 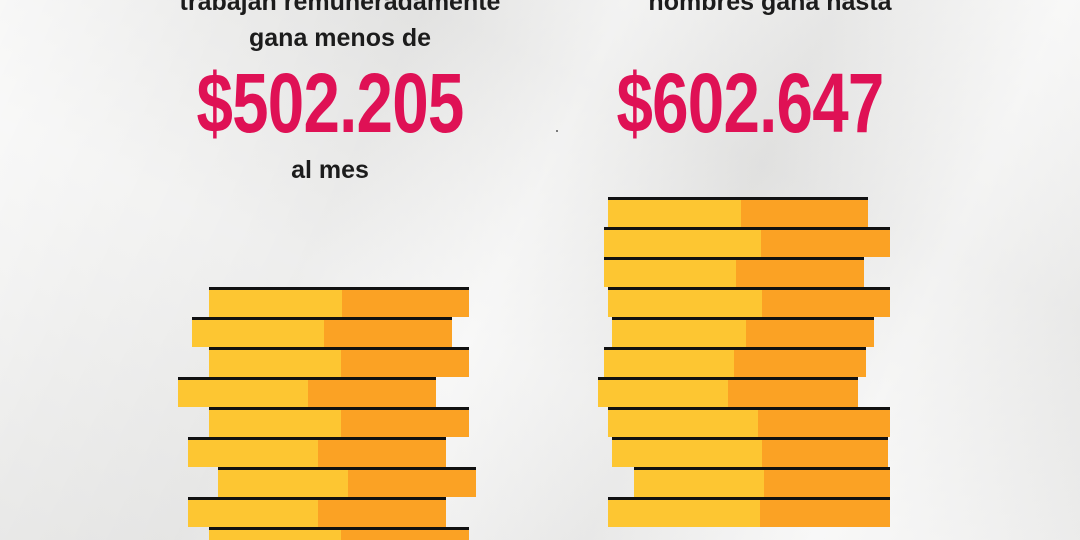 What do you see at coordinates (750, 103) in the screenshot?
I see `right-amount: $602.647` at bounding box center [750, 103].